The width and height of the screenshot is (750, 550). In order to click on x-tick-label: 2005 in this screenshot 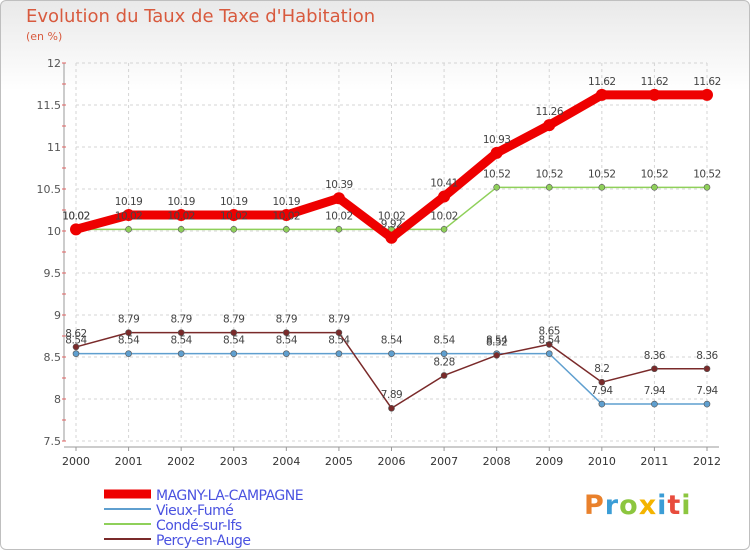, I will do `click(339, 461)`.